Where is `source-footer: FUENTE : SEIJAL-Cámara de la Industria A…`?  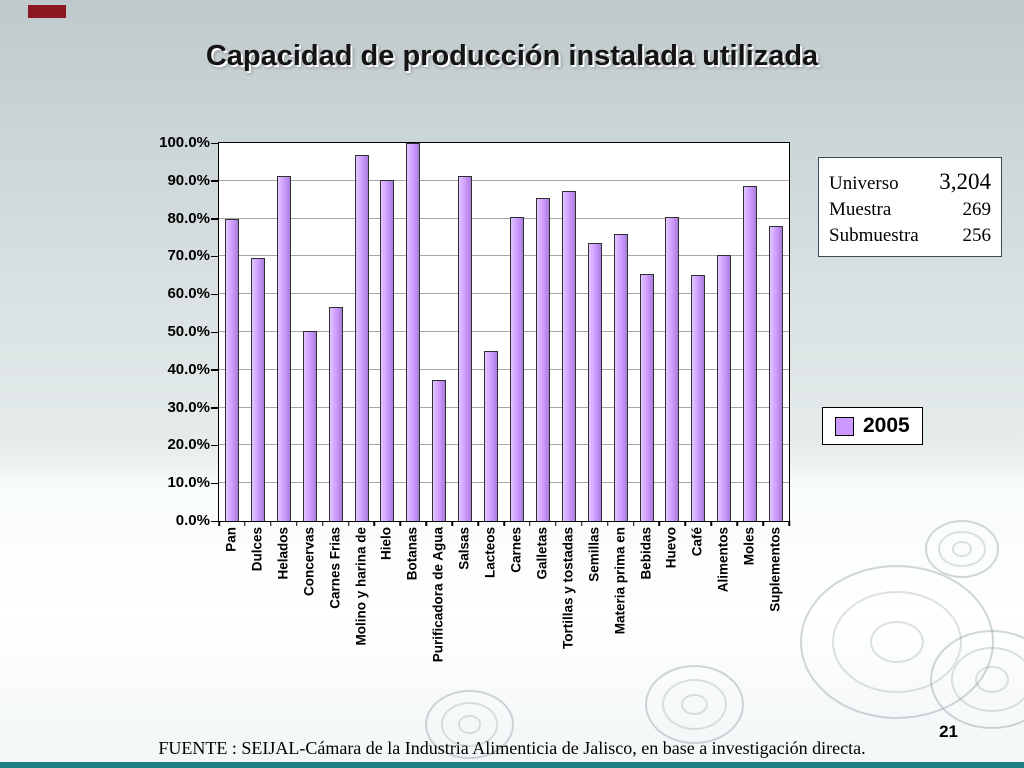 source-footer: FUENTE : SEIJAL-Cámara de la Industria A… is located at coordinates (512, 748).